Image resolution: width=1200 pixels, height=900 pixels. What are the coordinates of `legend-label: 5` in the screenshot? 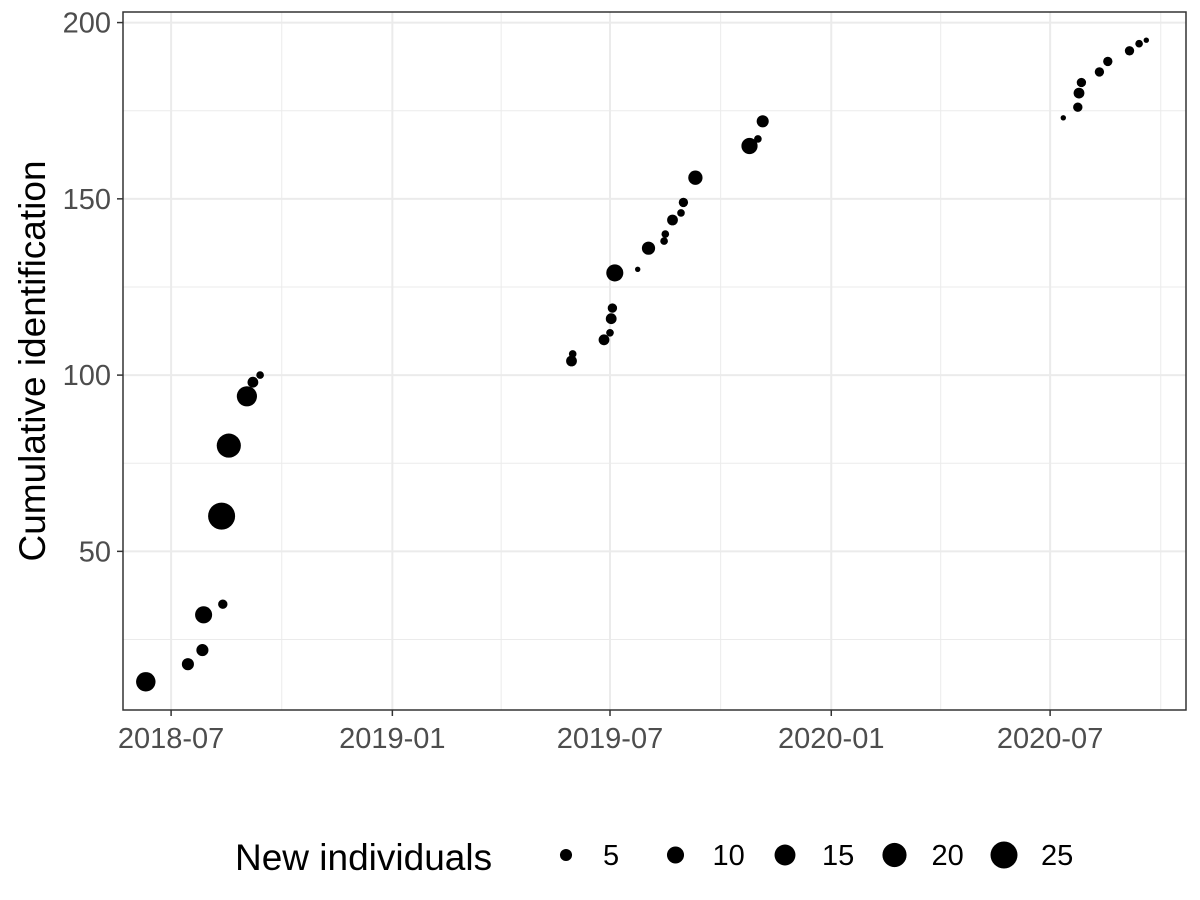 It's located at (611, 856).